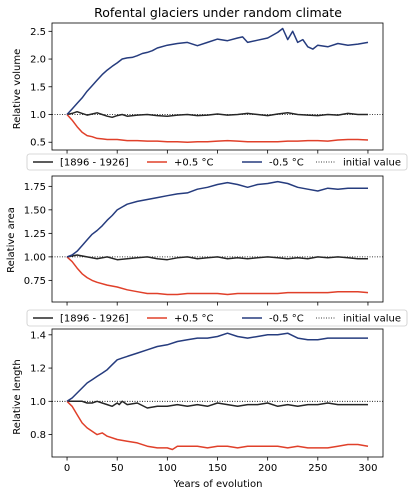 Image resolution: width=415 pixels, height=496 pixels. Describe the element at coordinates (38, 335) in the screenshot. I see `y-tick-label: 1.4` at that location.